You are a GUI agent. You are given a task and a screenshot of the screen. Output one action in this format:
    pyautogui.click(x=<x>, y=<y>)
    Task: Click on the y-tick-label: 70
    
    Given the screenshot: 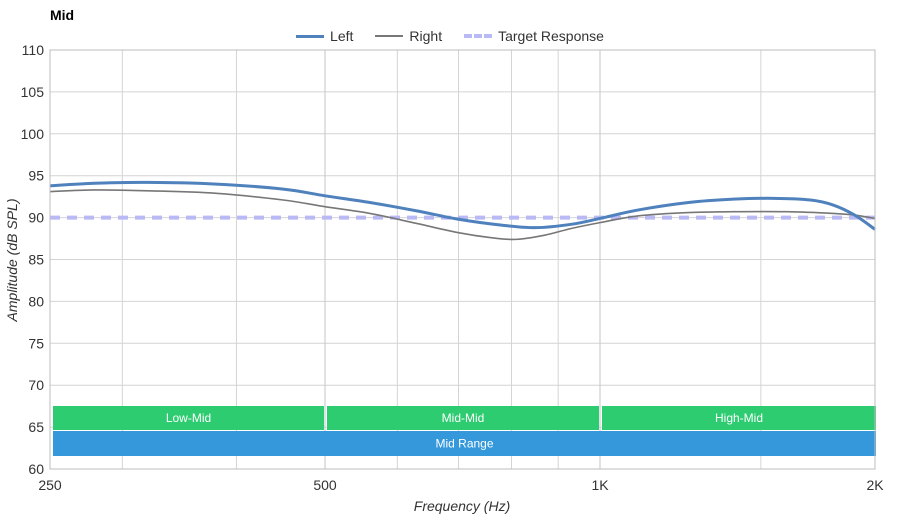 What is the action you would take?
    pyautogui.click(x=36, y=385)
    